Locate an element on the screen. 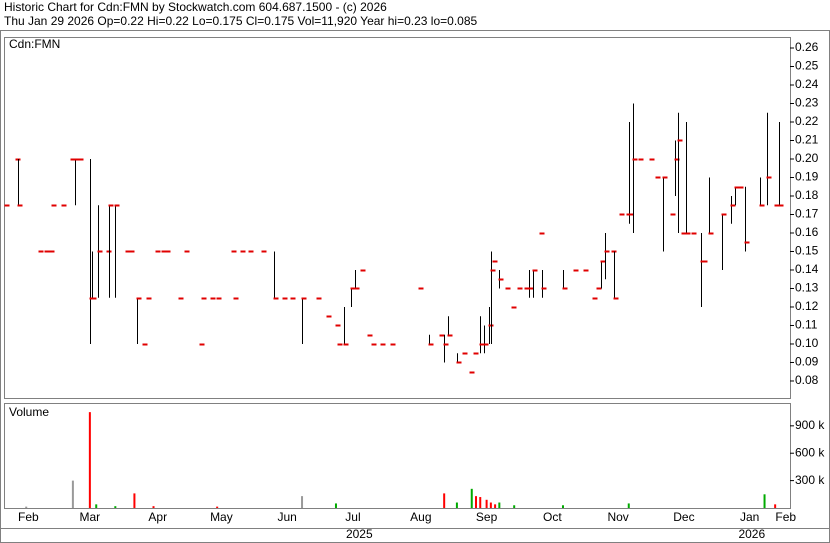 This screenshot has height=543, width=830. x-tick-label: Jan is located at coordinates (749, 517).